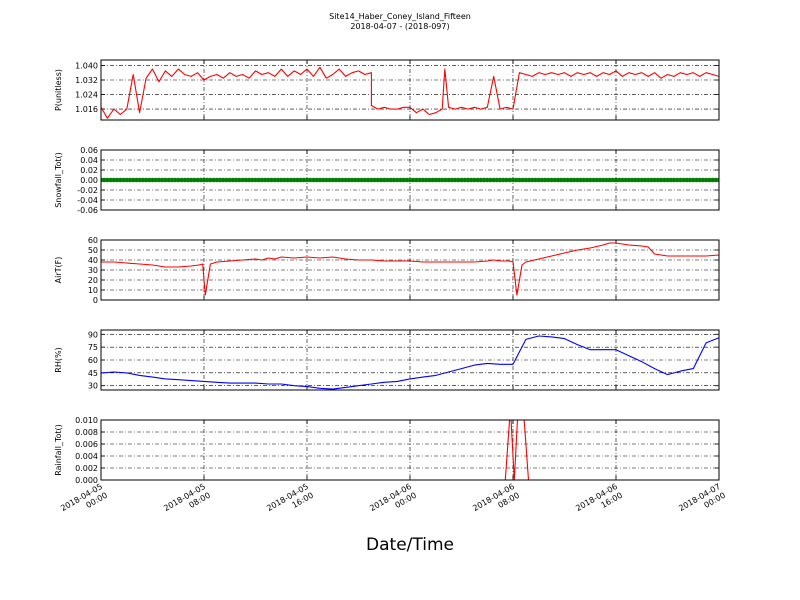 The width and height of the screenshot is (800, 600). Describe the element at coordinates (93, 250) in the screenshot. I see `y-tick-label: 50` at that location.